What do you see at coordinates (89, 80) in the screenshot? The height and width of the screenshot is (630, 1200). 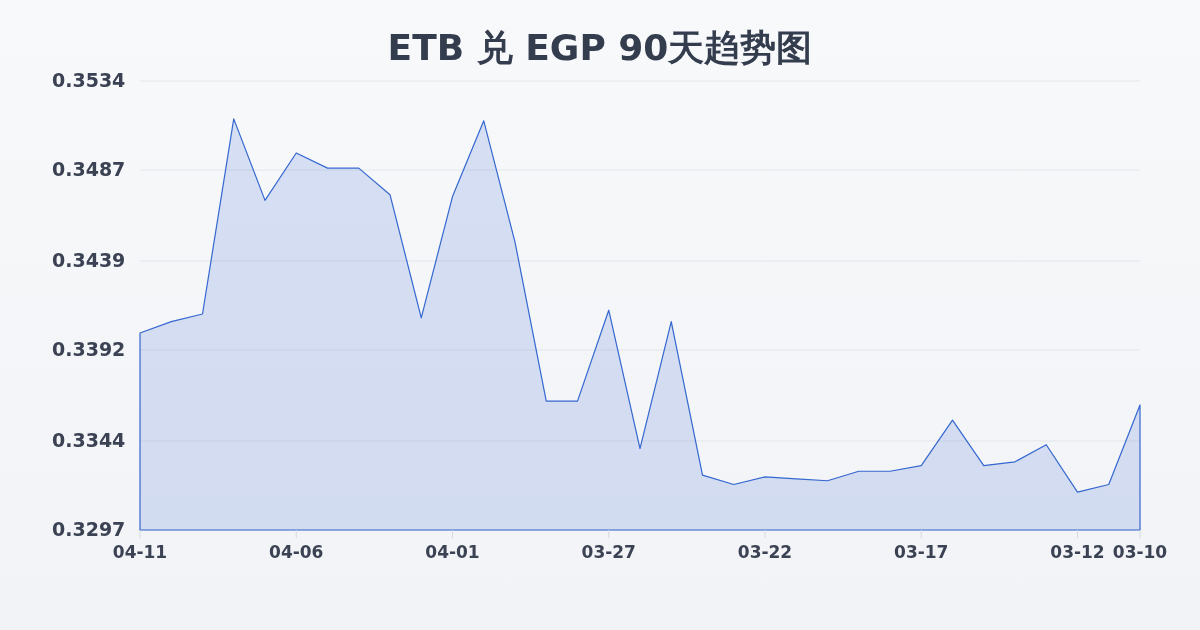 I see `y-tick-label: 0.3534` at bounding box center [89, 80].